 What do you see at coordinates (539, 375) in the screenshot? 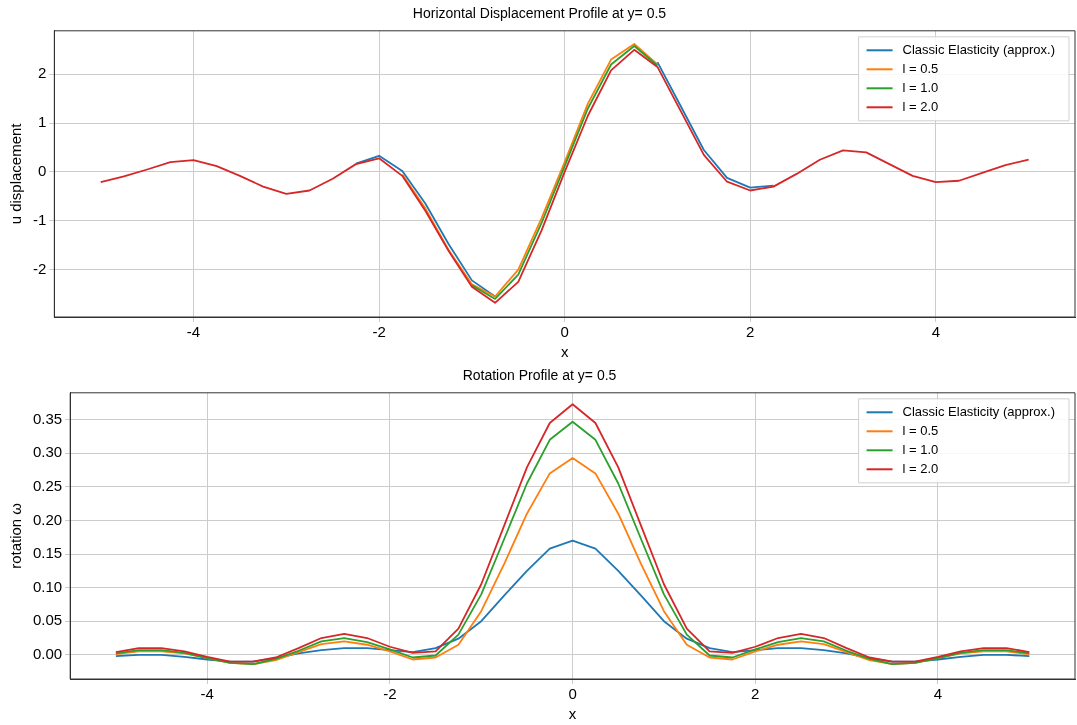
I see `chart-title: Rotation Profile at y= 0.5` at bounding box center [539, 375].